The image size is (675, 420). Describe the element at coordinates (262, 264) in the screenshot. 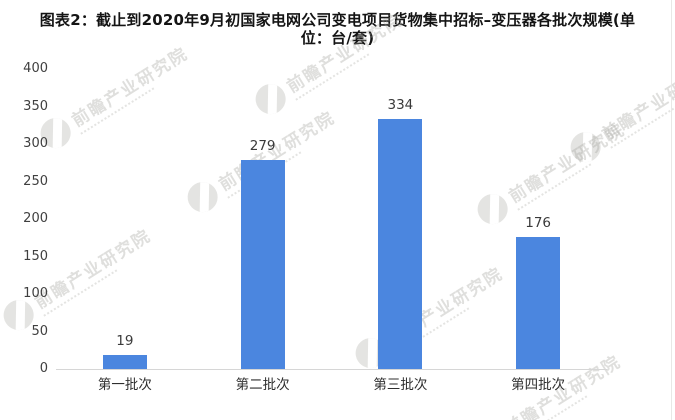

I see `bar-第二批次` at that location.